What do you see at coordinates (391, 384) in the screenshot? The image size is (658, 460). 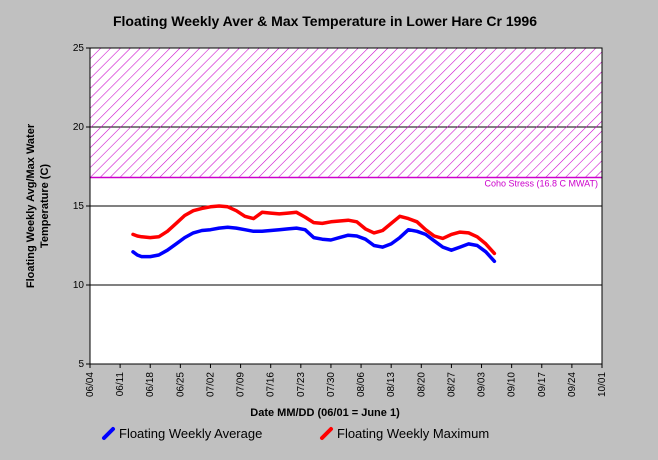 I see `x-tick-label: 08/13` at bounding box center [391, 384].